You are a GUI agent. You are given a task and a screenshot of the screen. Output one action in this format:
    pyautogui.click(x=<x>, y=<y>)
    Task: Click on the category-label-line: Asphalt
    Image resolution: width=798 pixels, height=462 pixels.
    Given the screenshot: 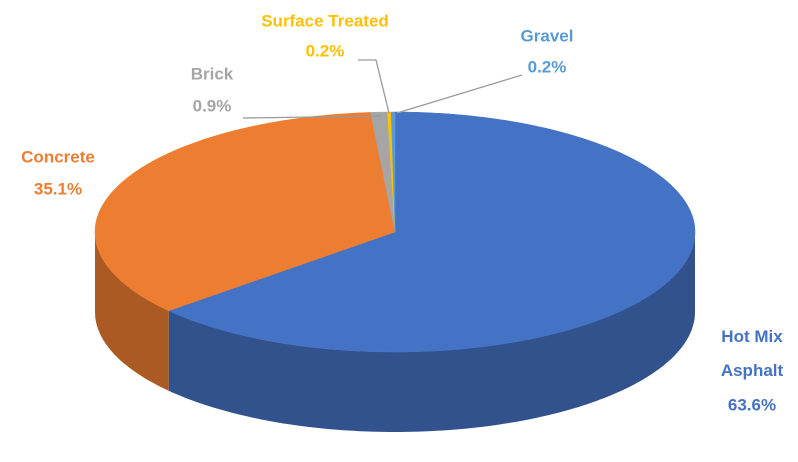 What is the action you would take?
    pyautogui.click(x=752, y=370)
    